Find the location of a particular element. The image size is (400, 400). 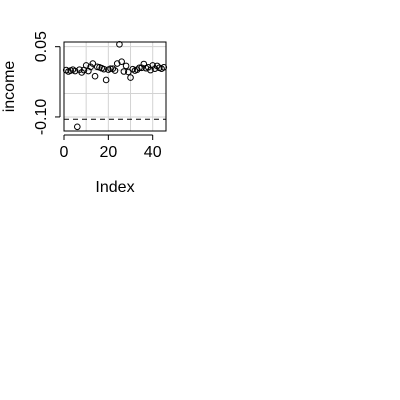

plot-frame is located at coordinates (115, 86).